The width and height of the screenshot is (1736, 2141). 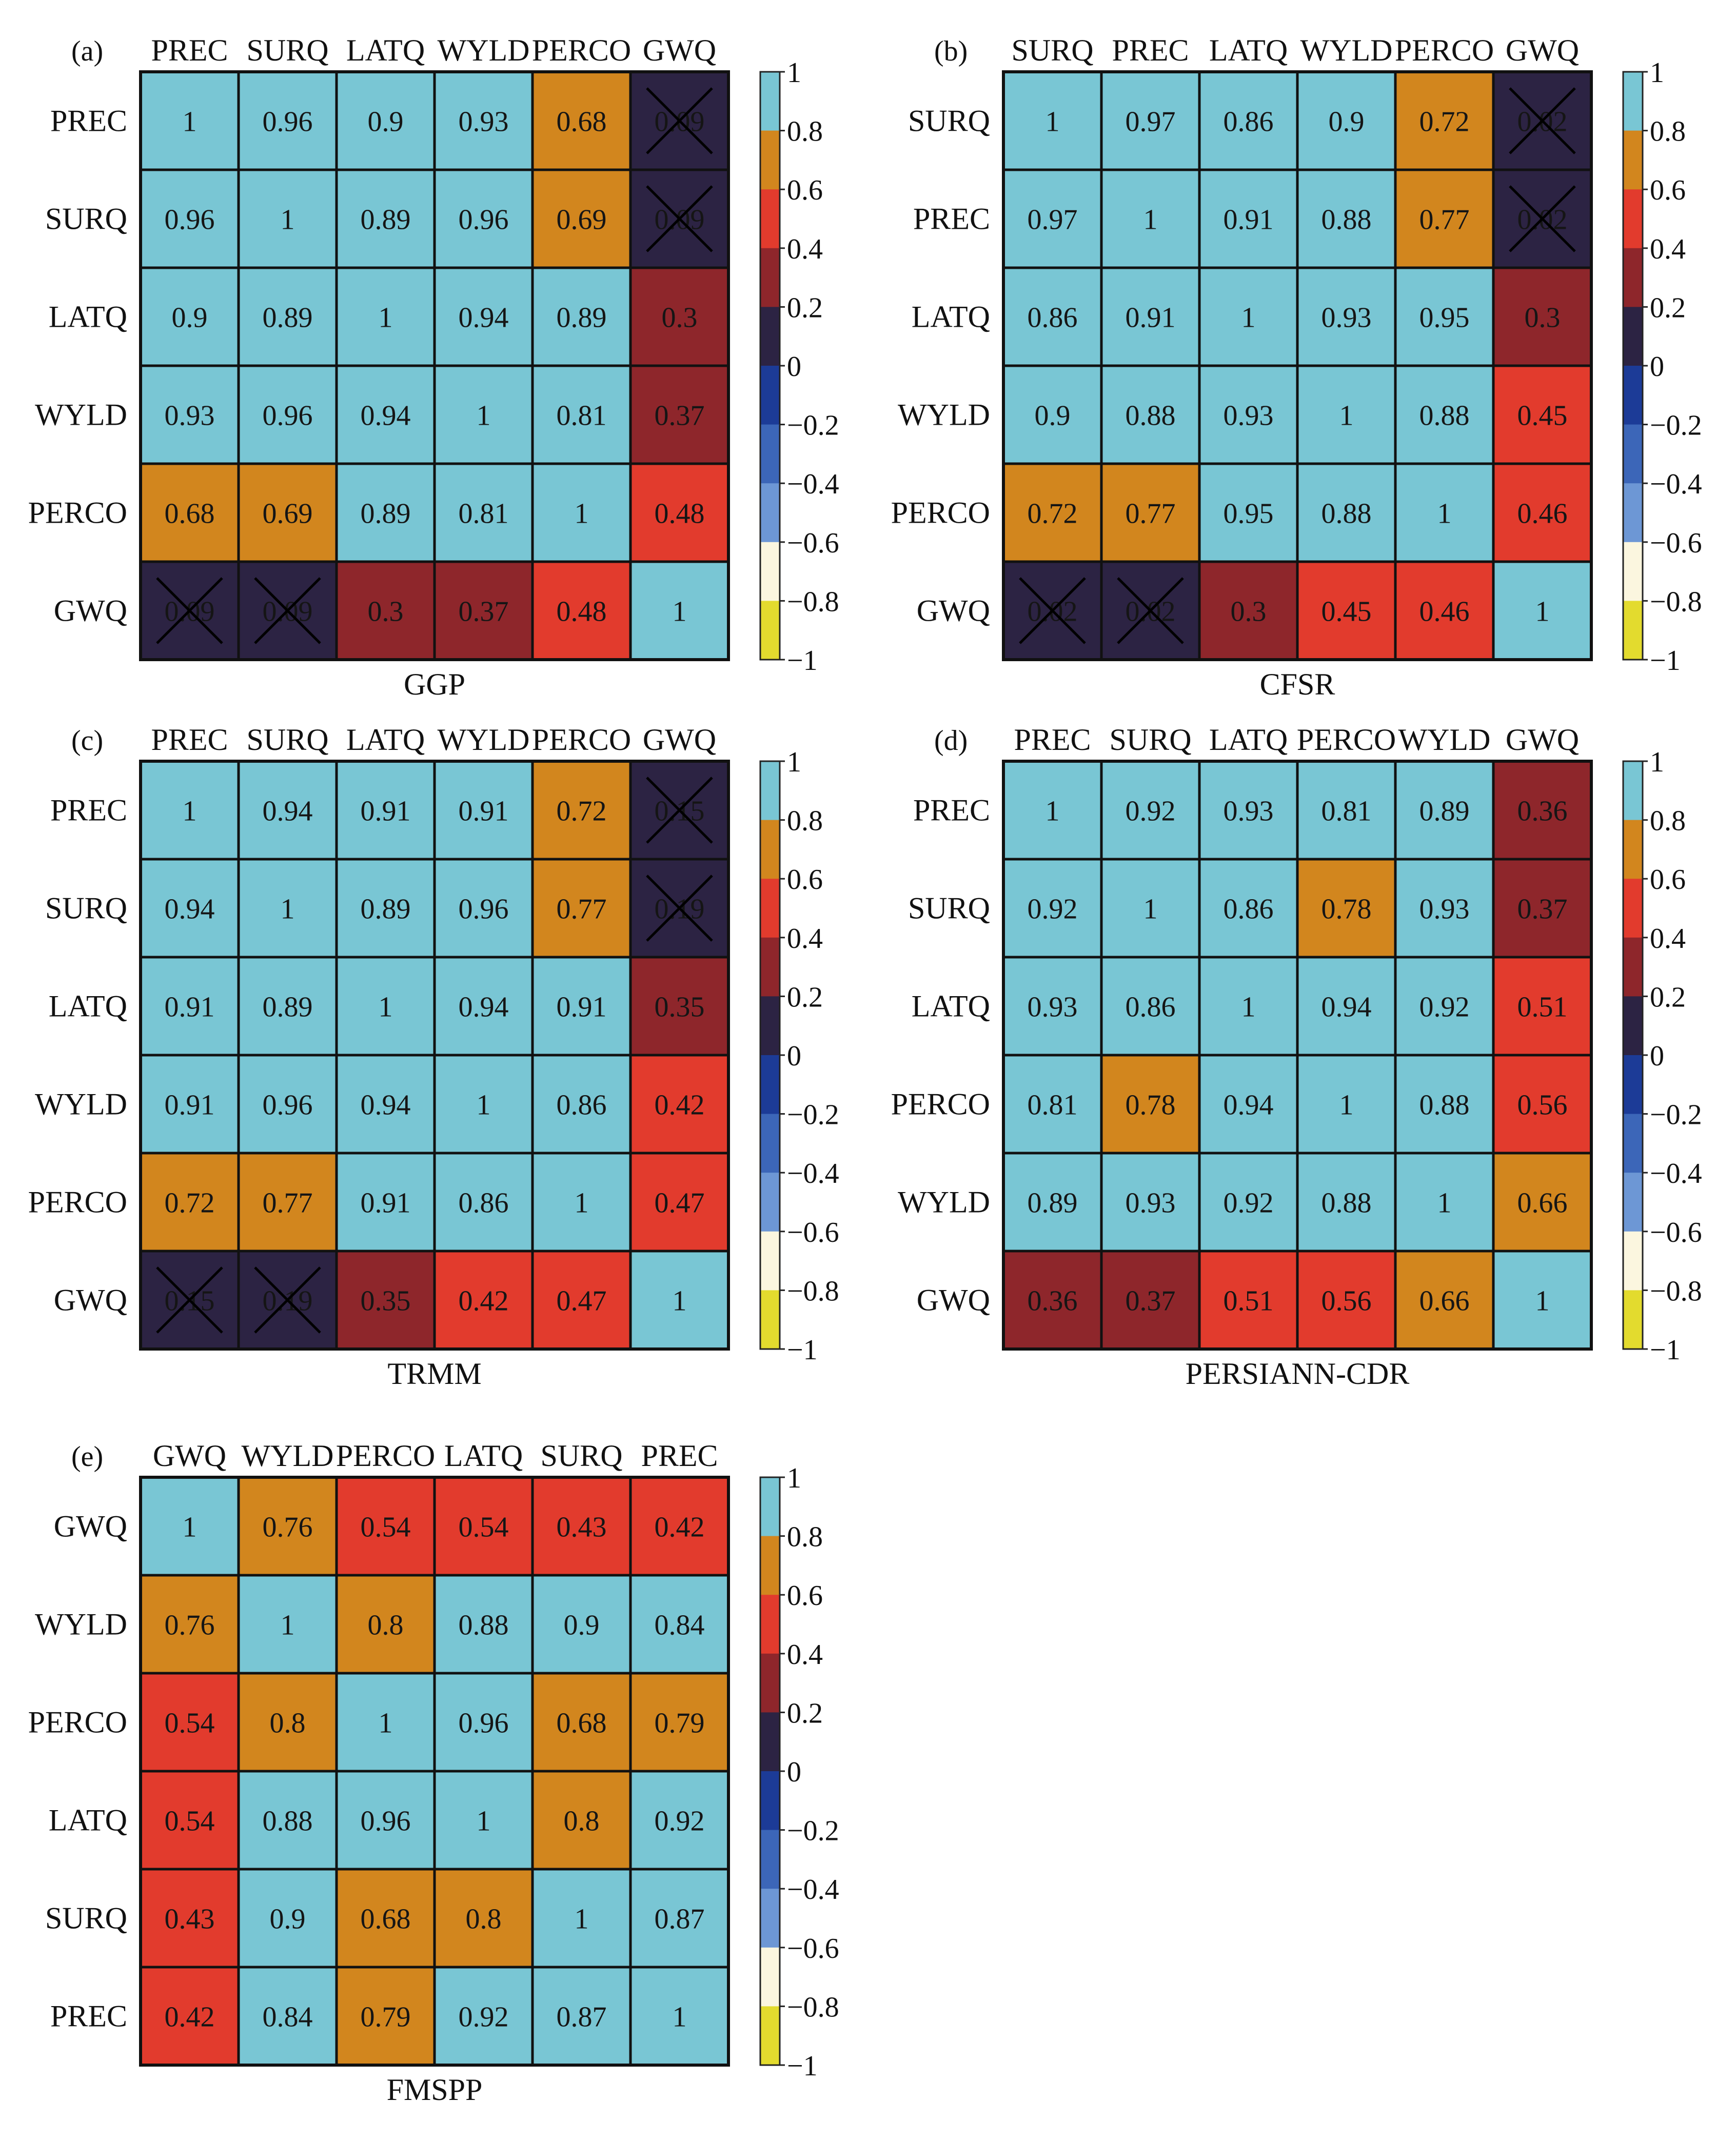 What do you see at coordinates (1346, 1301) in the screenshot?
I see `cell-value-label: 0.56` at bounding box center [1346, 1301].